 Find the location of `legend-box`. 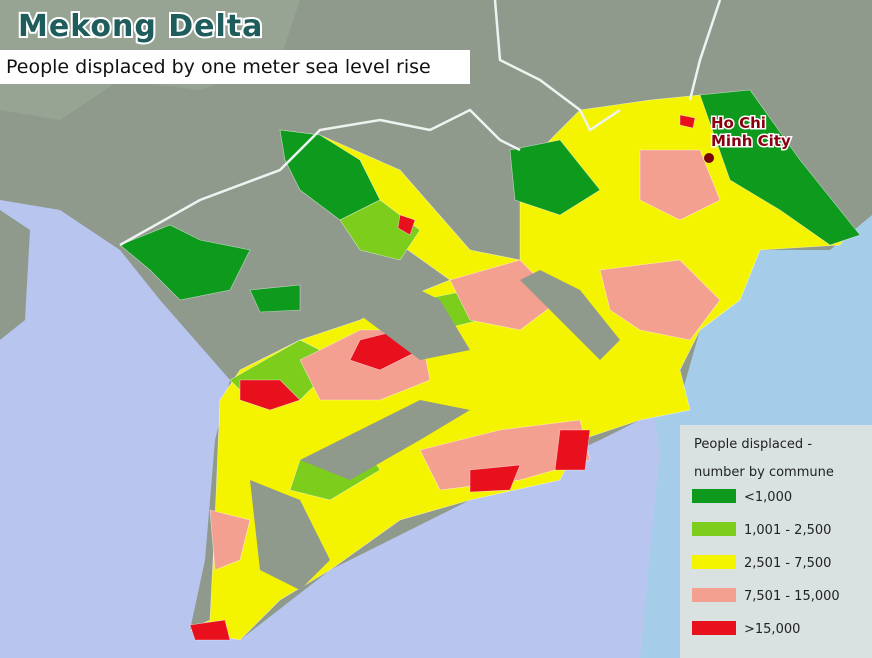

legend-box is located at coordinates (776, 541).